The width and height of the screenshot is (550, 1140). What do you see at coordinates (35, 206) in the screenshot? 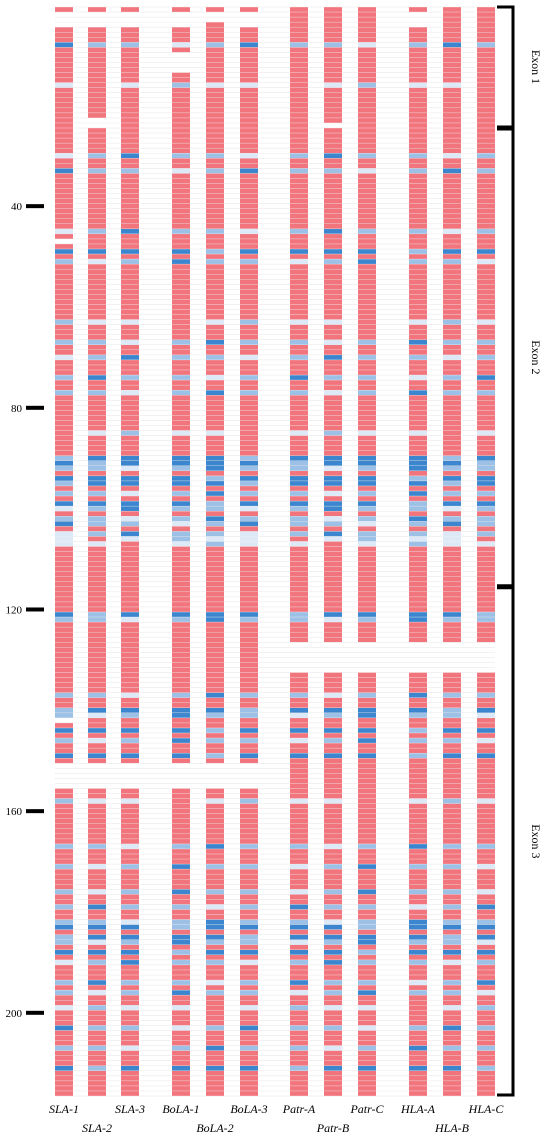
I see `y-tick-mark` at bounding box center [35, 206].